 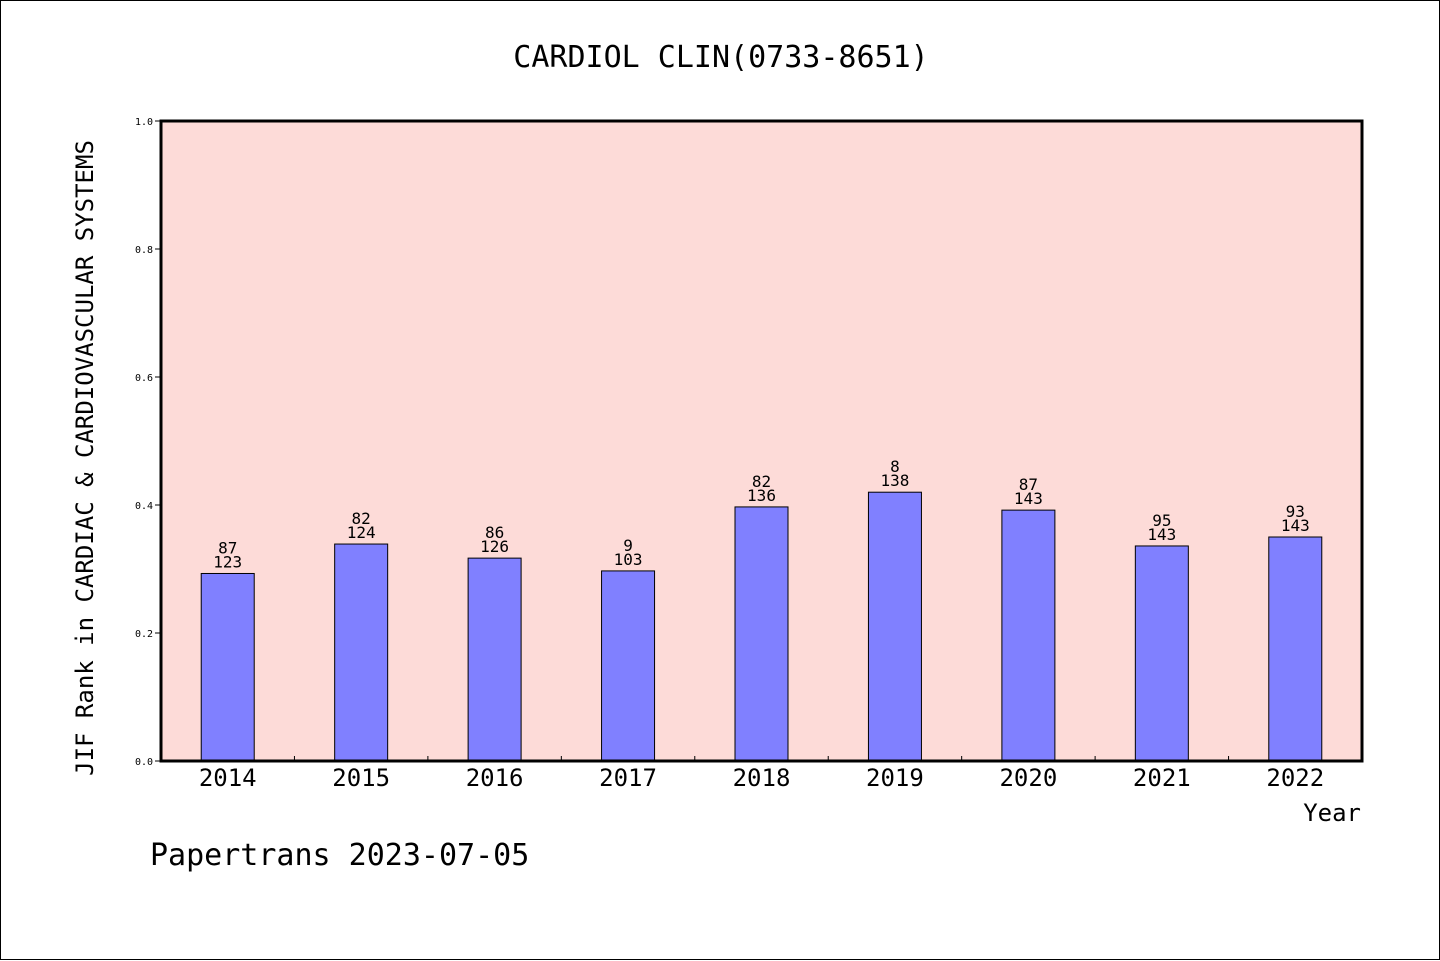 I want to click on bar-rank-label: 95, so click(x=1161, y=520).